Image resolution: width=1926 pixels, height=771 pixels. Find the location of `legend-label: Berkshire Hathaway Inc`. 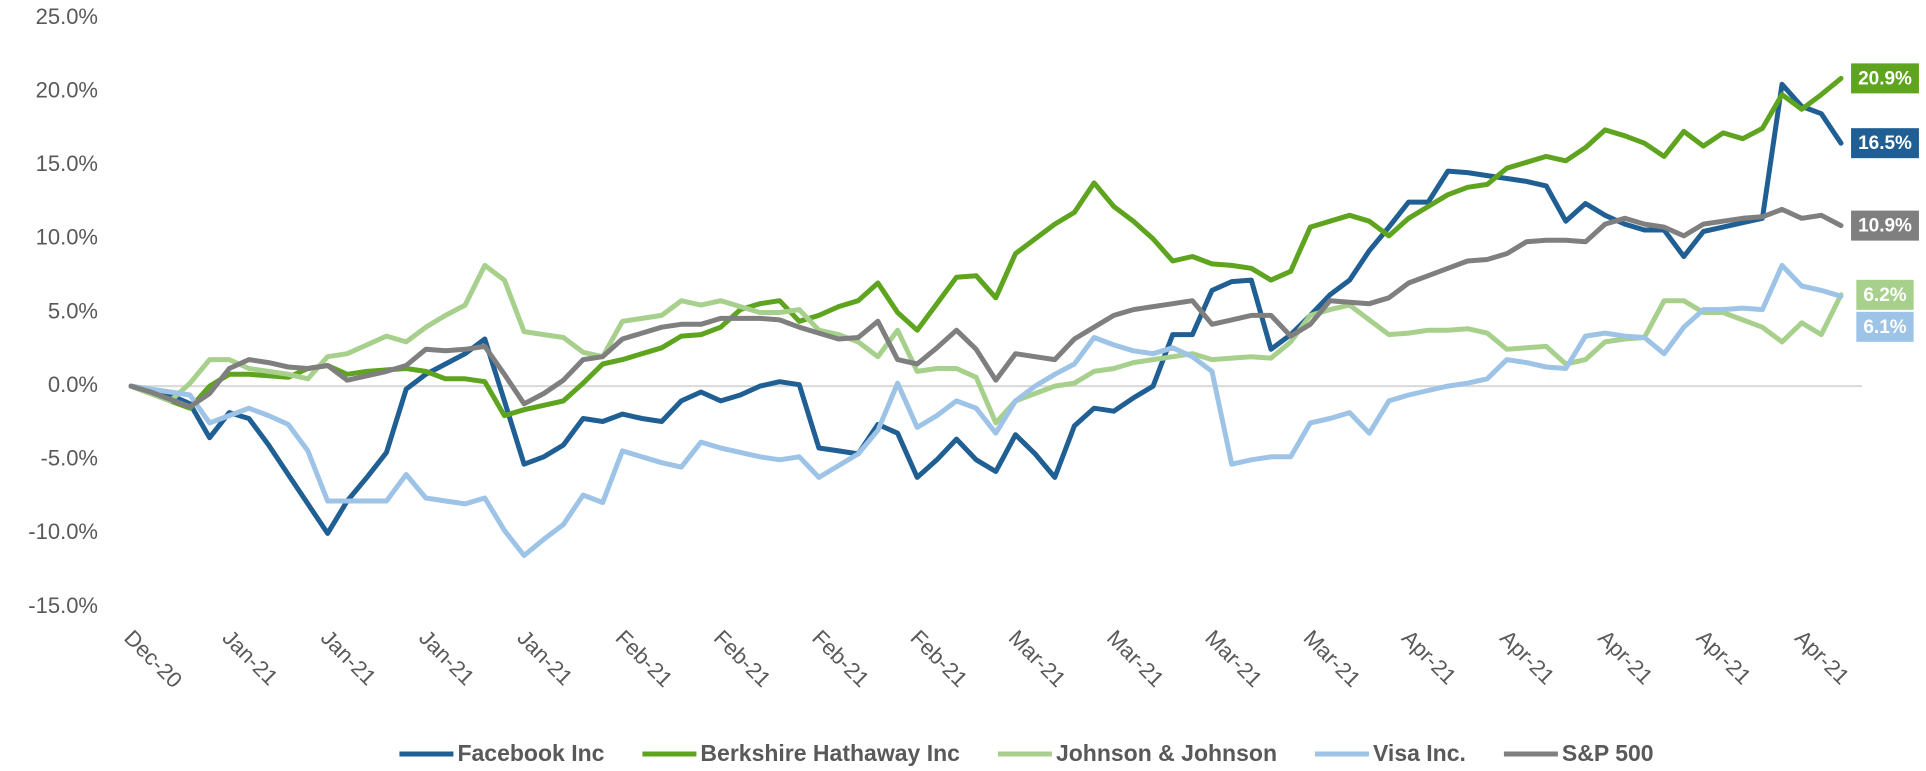

legend-label: Berkshire Hathaway Inc is located at coordinates (830, 753).